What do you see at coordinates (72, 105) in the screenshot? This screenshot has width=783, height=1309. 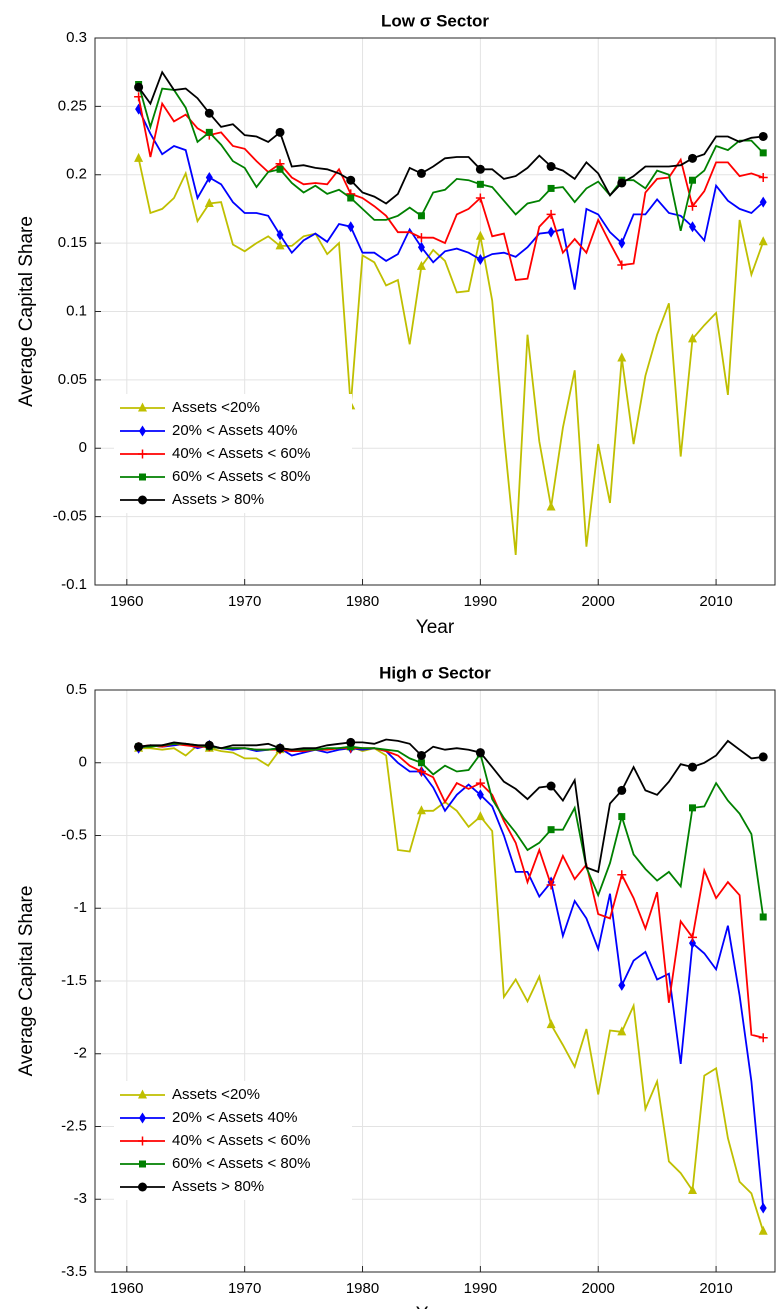 I see `y-tick-label: 0.25` at bounding box center [72, 105].